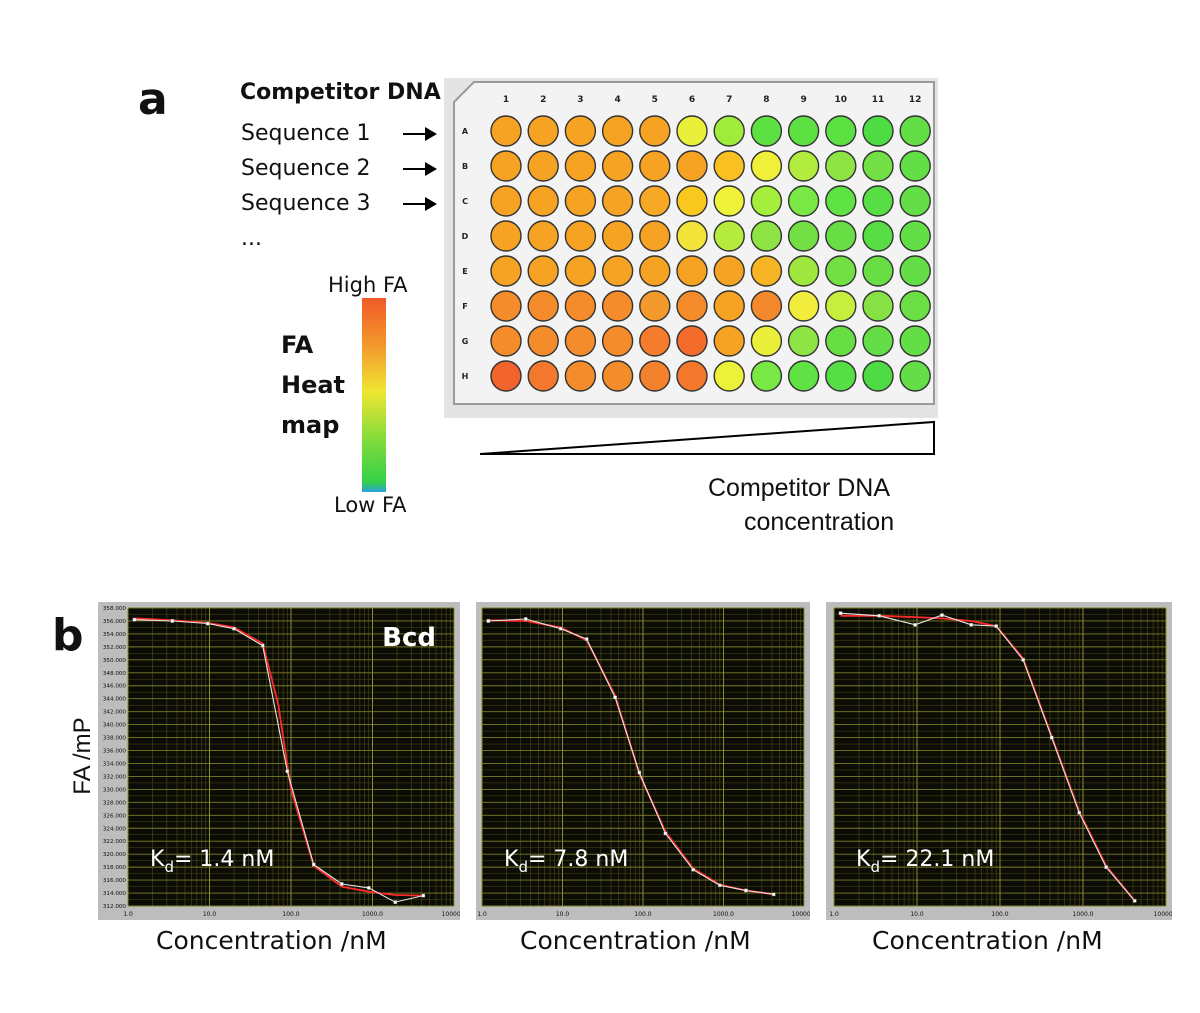 This screenshot has height=1013, width=1200. Describe the element at coordinates (115, 700) in the screenshot. I see `y-tick-label: 344.000` at that location.